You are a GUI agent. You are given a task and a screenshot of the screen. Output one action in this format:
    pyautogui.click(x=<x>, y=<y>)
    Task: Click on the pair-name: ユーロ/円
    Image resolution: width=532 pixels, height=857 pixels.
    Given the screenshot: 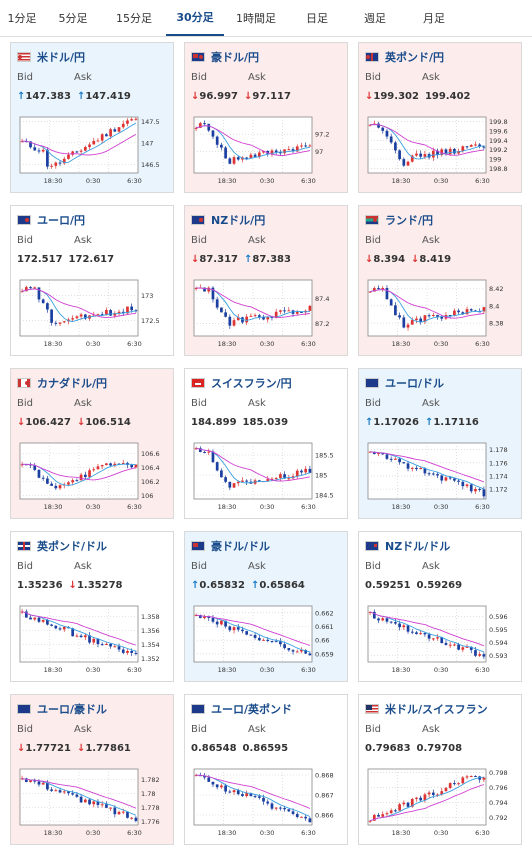 What is the action you would take?
    pyautogui.click(x=61, y=220)
    